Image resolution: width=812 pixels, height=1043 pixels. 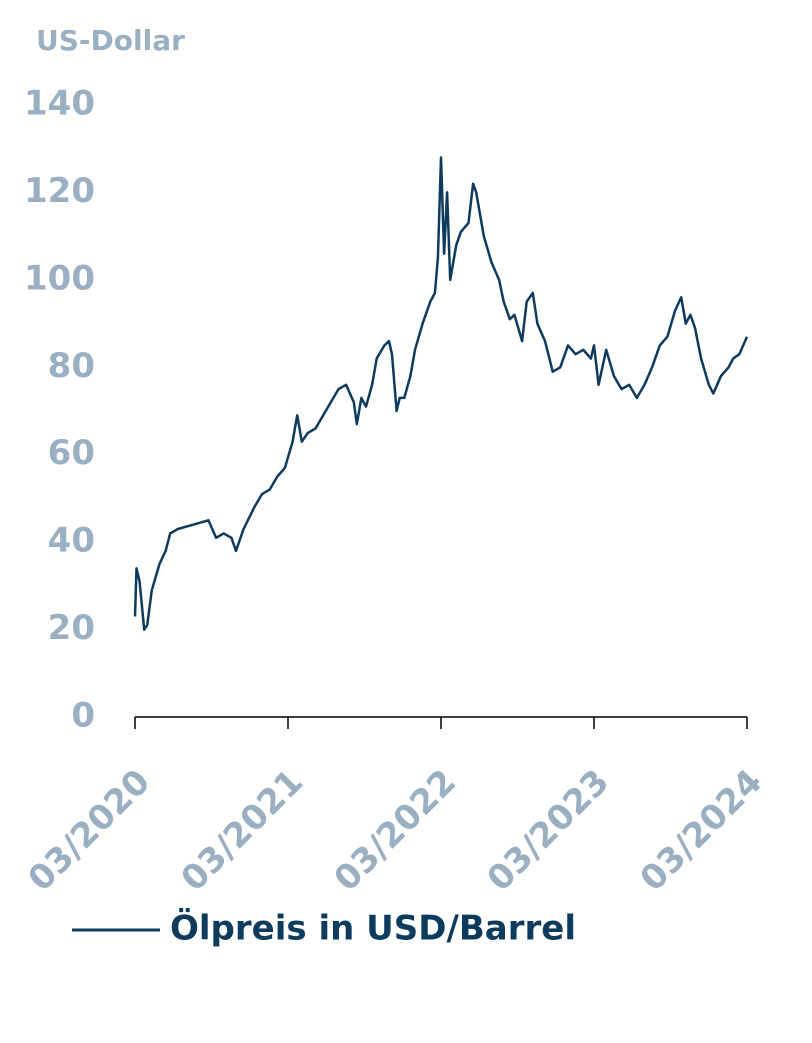 What do you see at coordinates (83, 716) in the screenshot?
I see `y-tick-label: 0` at bounding box center [83, 716].